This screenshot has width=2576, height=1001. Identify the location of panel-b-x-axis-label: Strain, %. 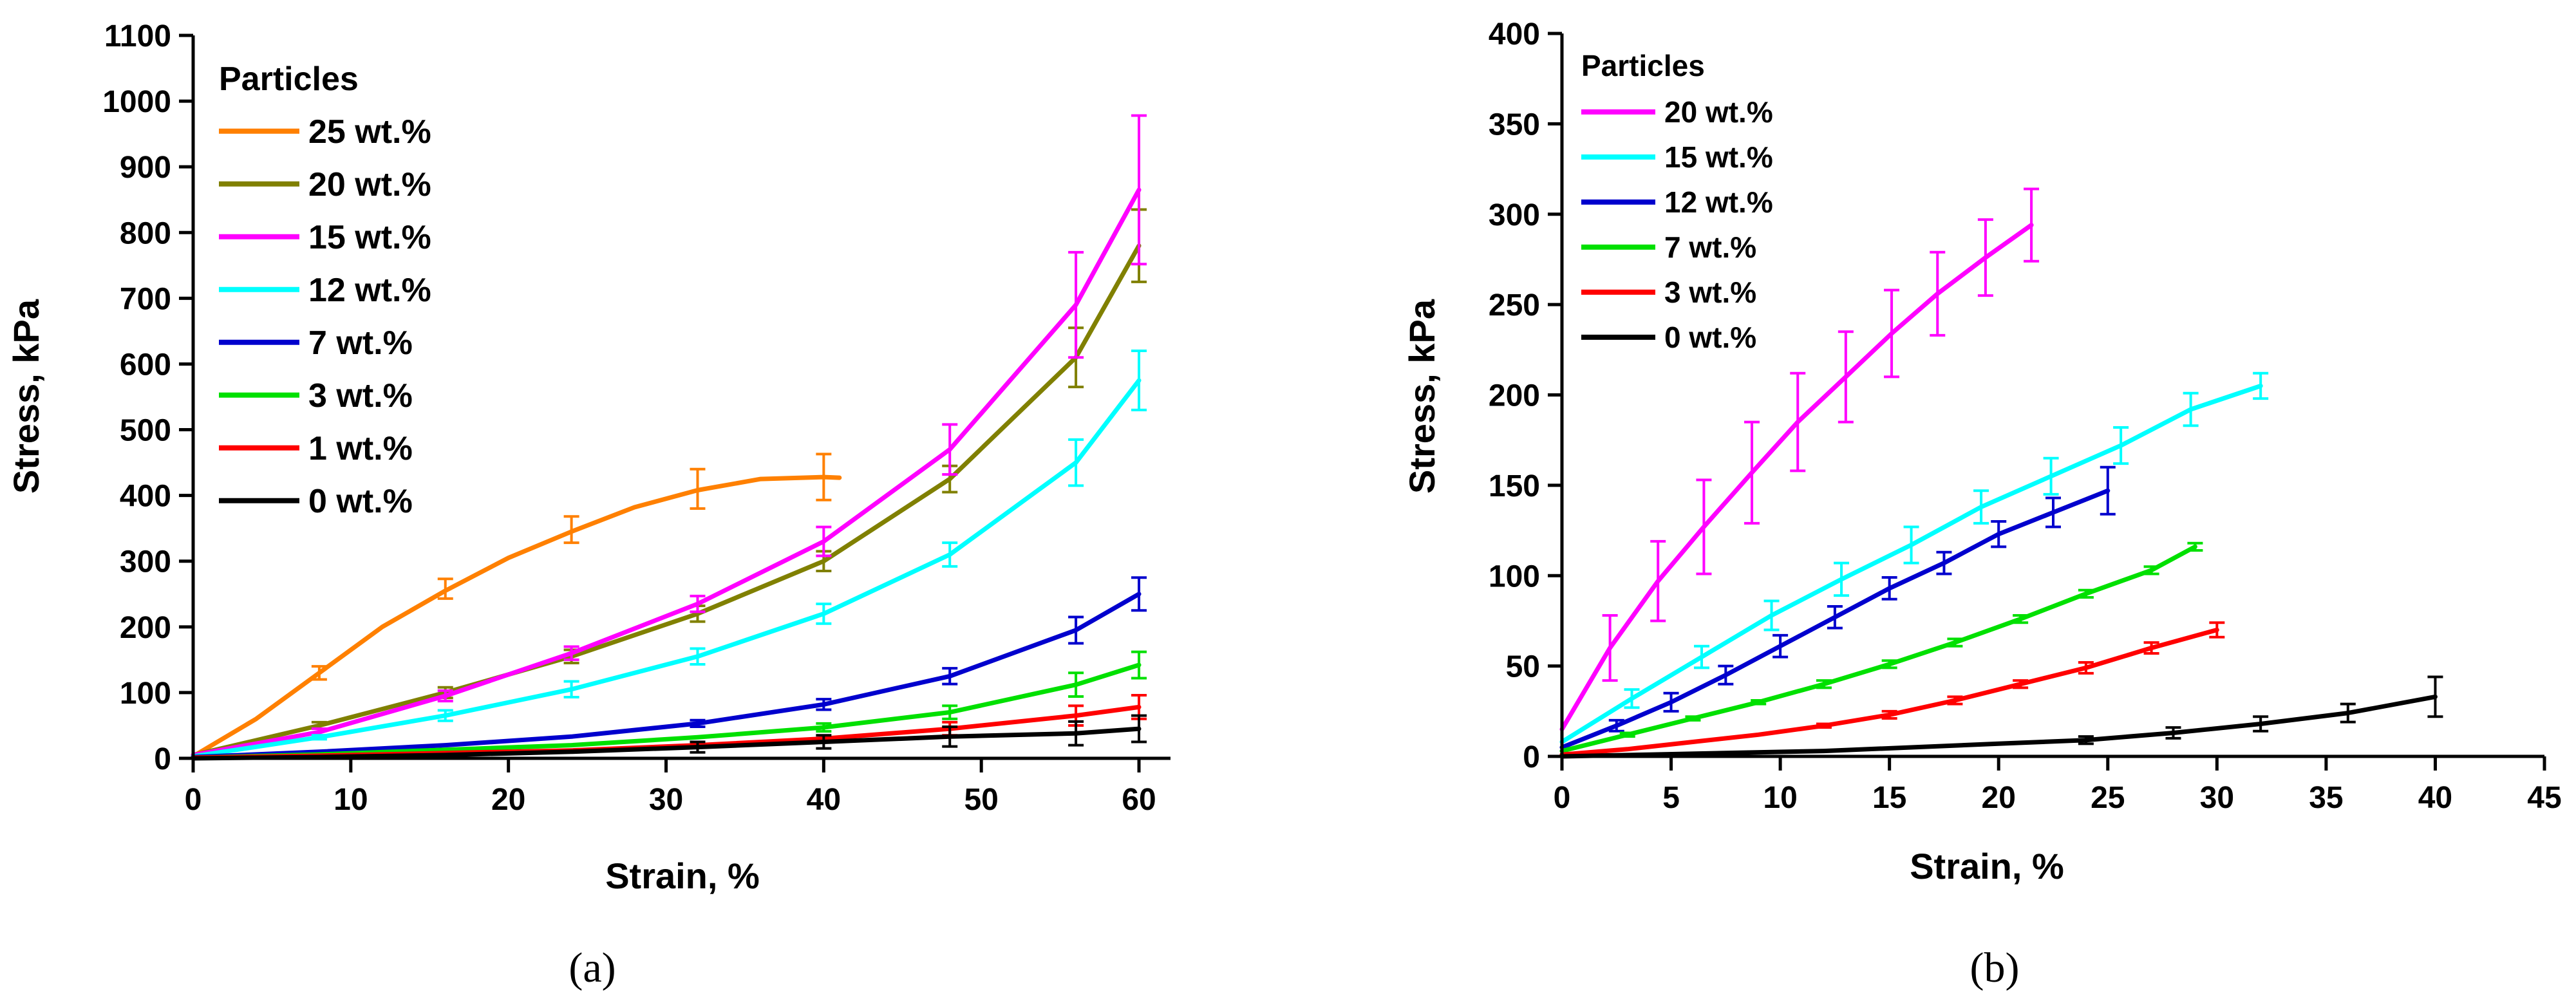
(1987, 866).